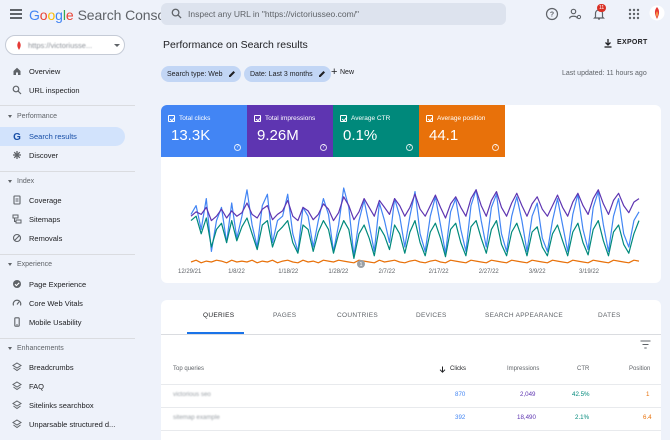  I want to click on x-axis-tick-label: 12/29/21, so click(190, 272).